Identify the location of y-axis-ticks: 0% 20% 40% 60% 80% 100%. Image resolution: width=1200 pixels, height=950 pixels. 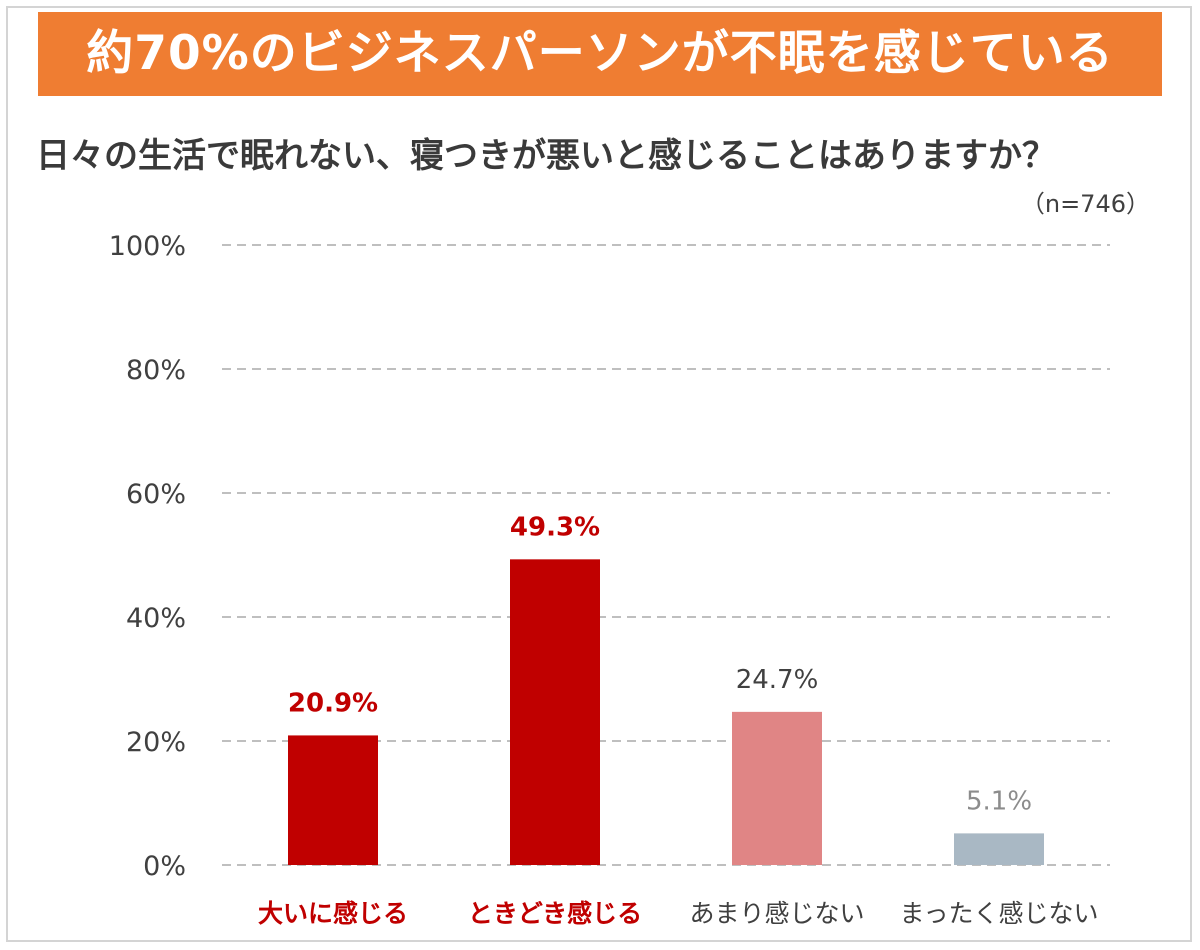
(147, 556).